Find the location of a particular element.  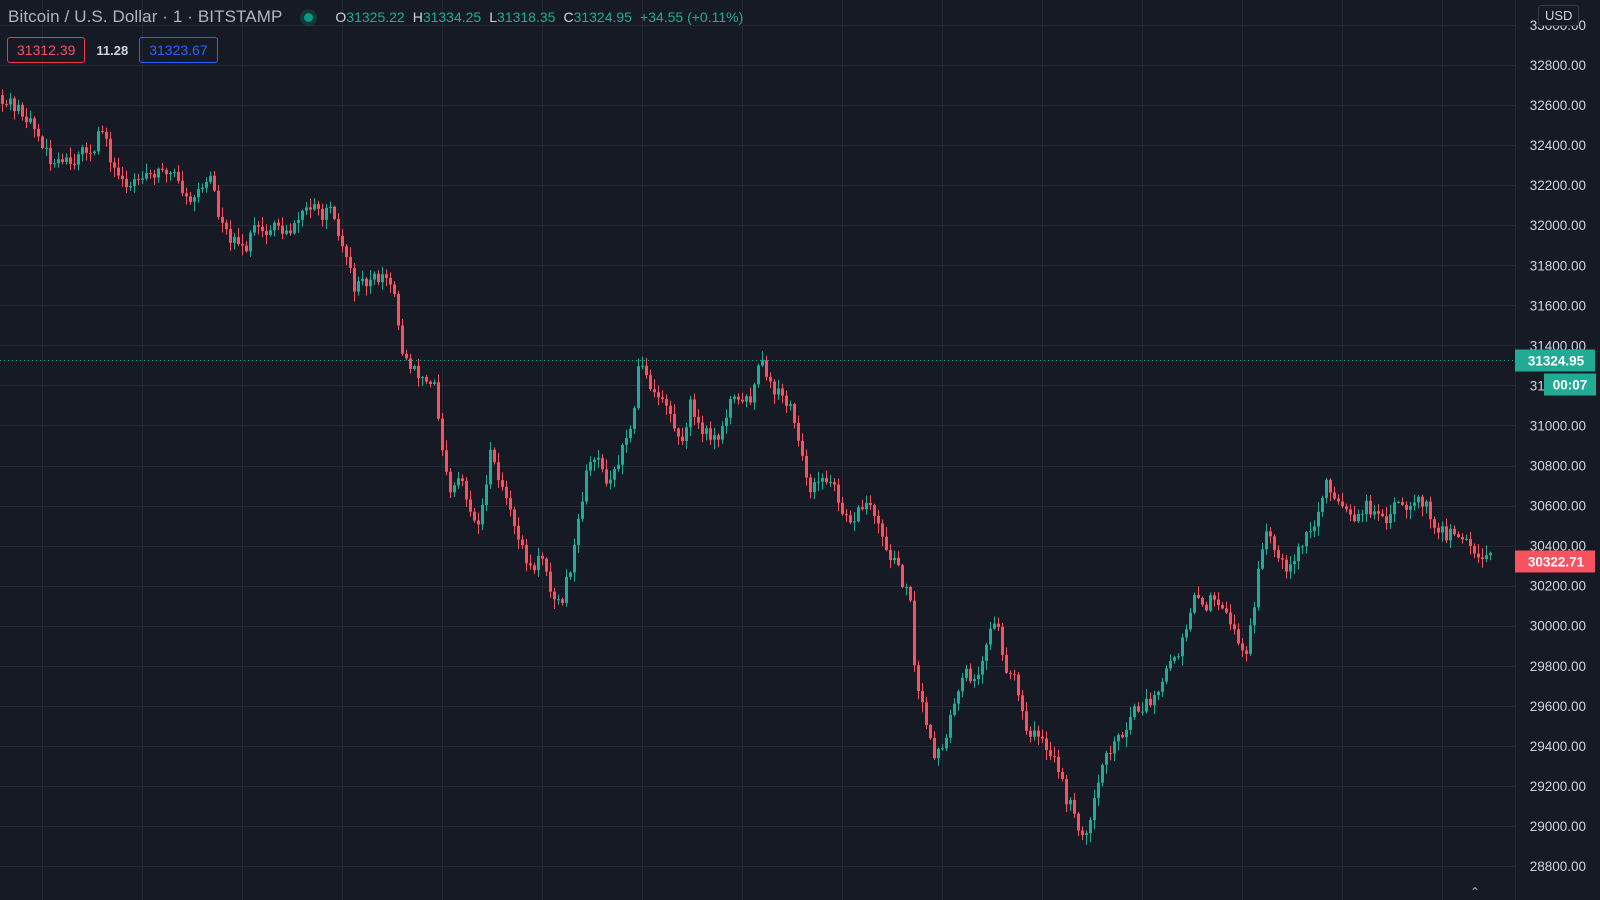

ohlc-low-value: 31318.35 is located at coordinates (526, 17).